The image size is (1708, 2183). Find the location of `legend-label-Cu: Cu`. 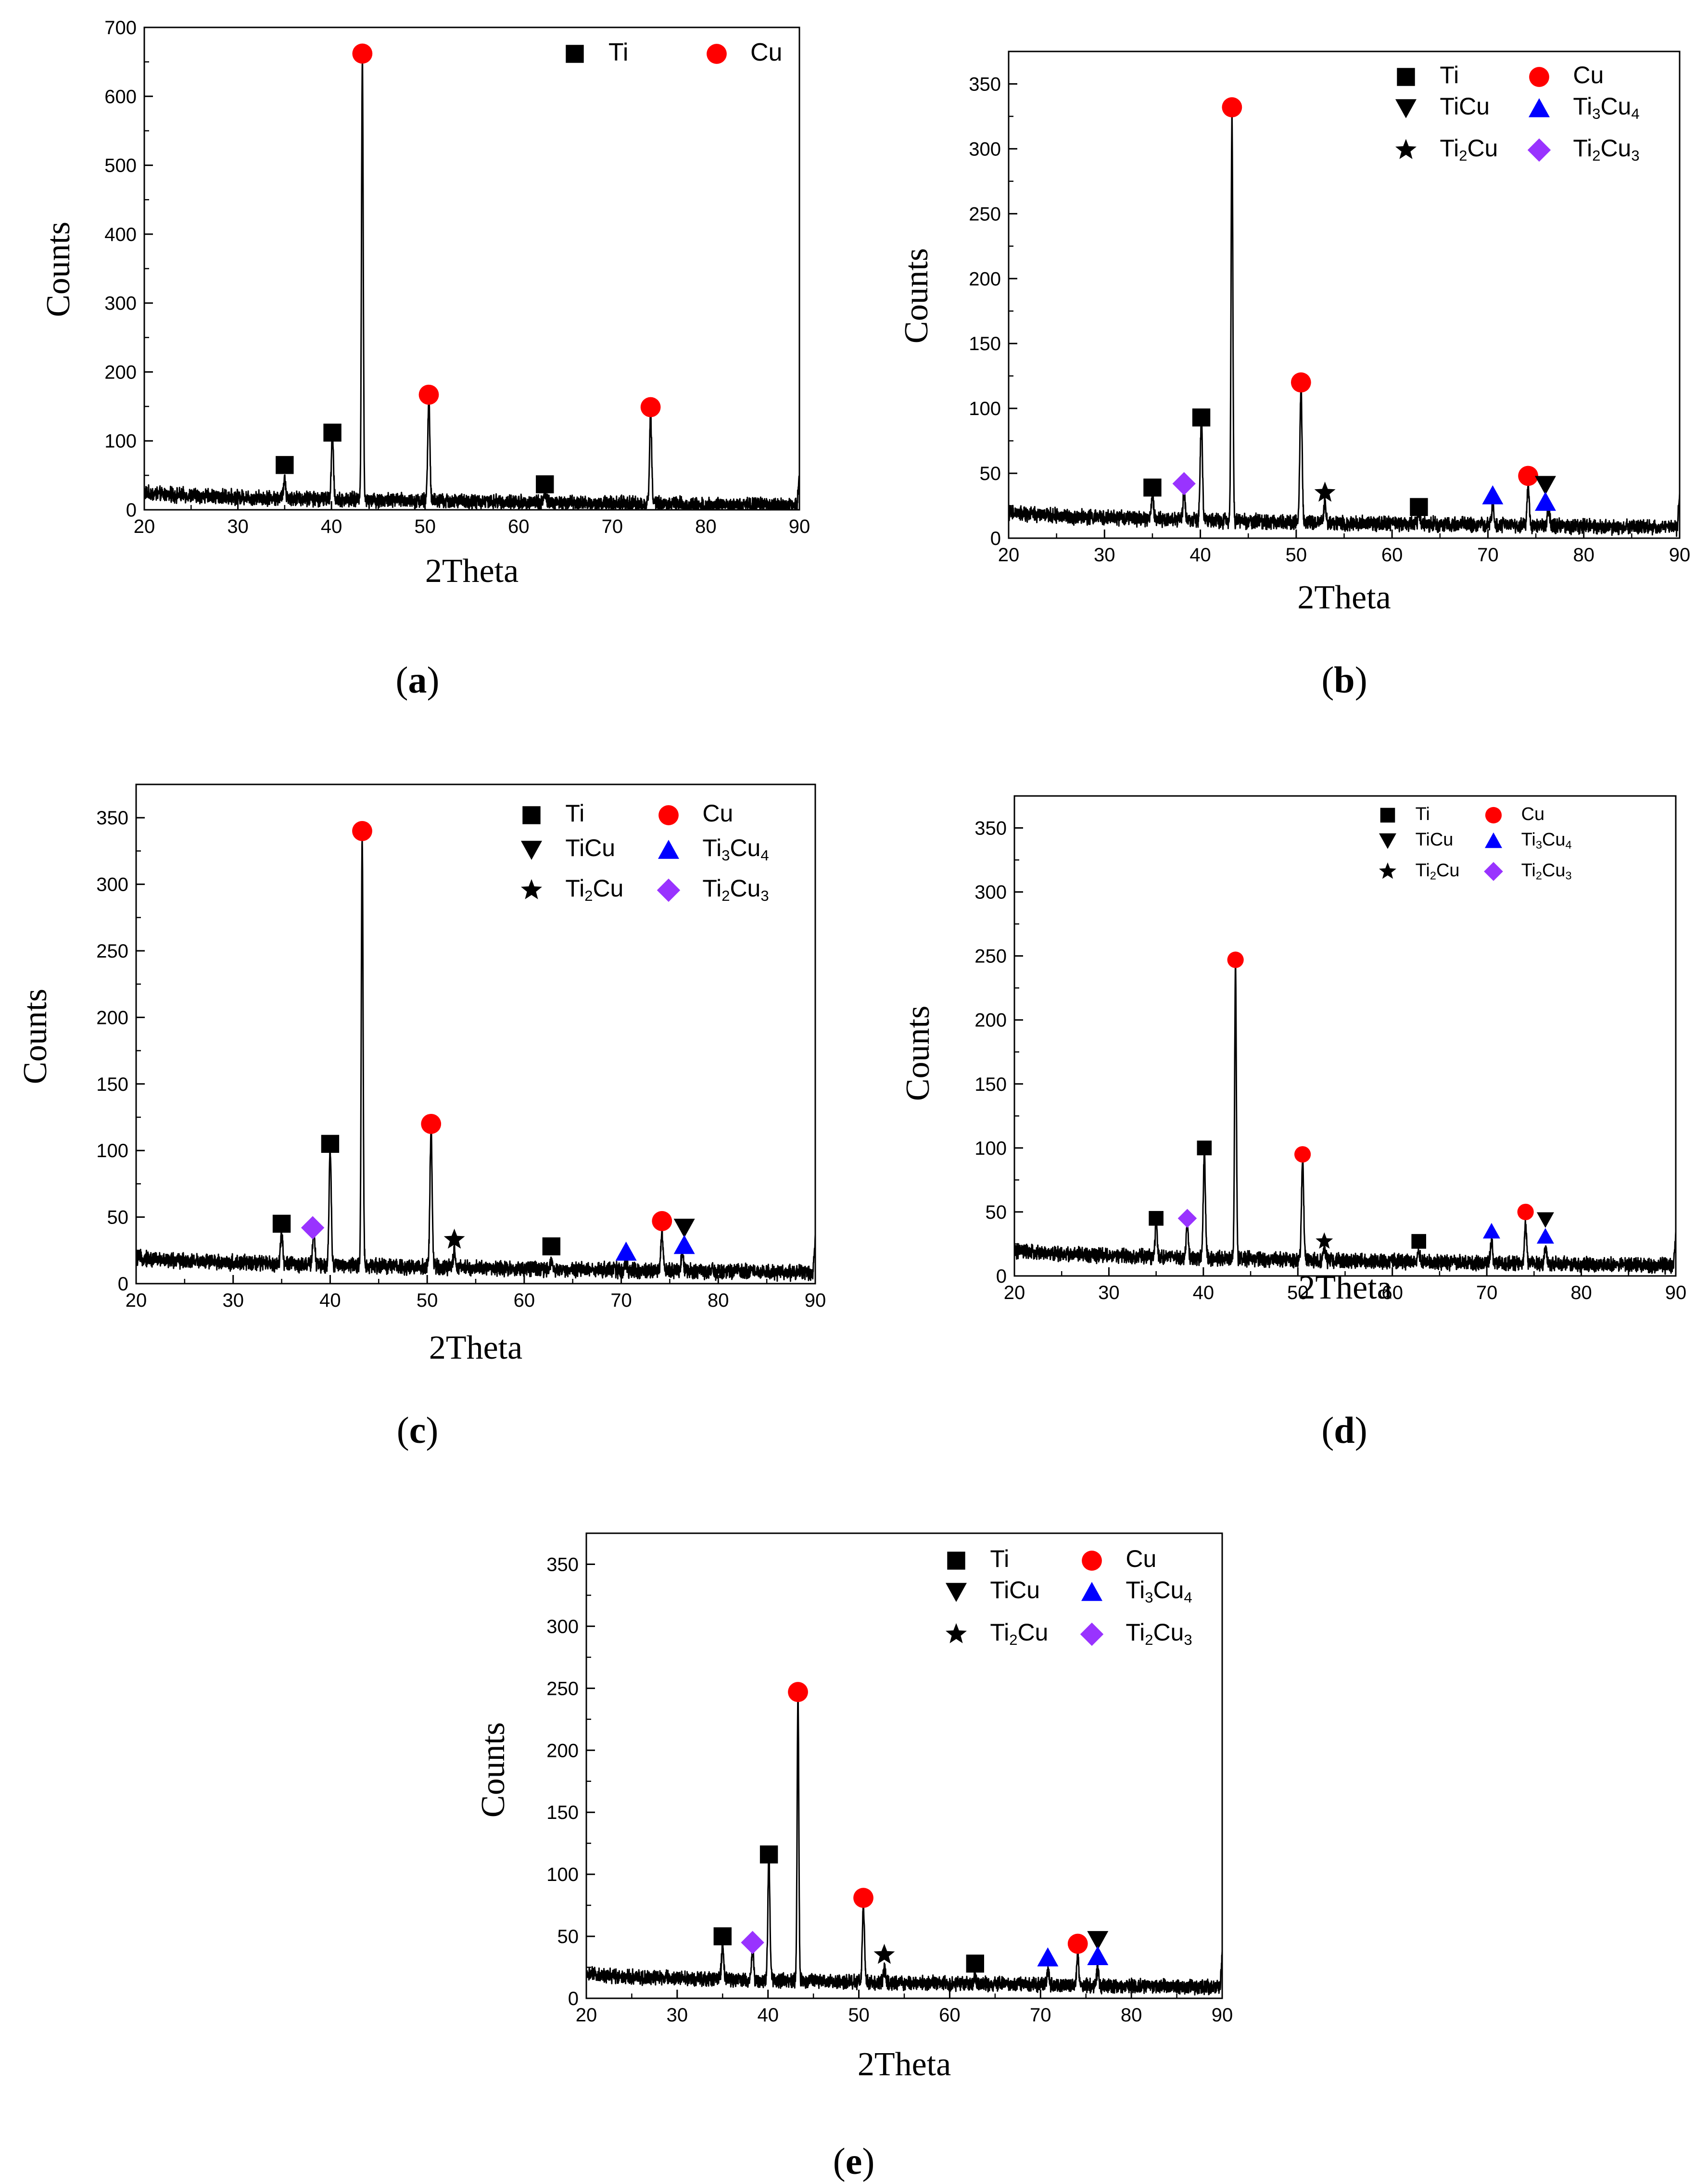

legend-label-Cu: Cu is located at coordinates (1588, 75).